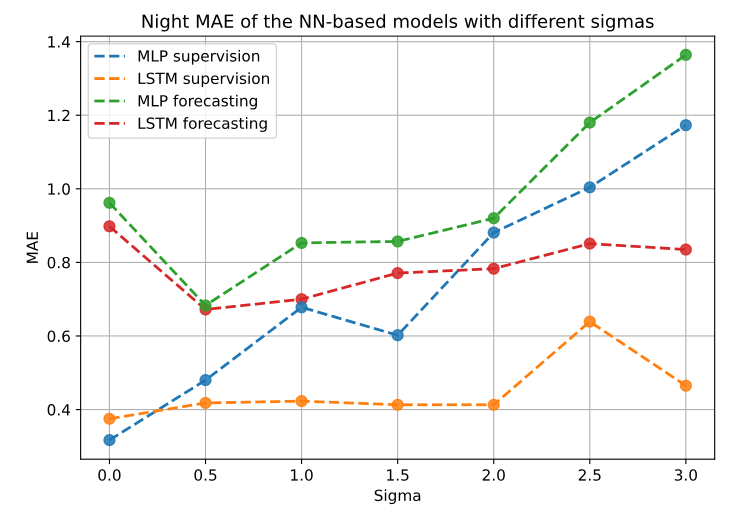 This screenshot has width=733, height=516. Describe the element at coordinates (197, 102) in the screenshot. I see `legend-label: MLP forecasting` at that location.